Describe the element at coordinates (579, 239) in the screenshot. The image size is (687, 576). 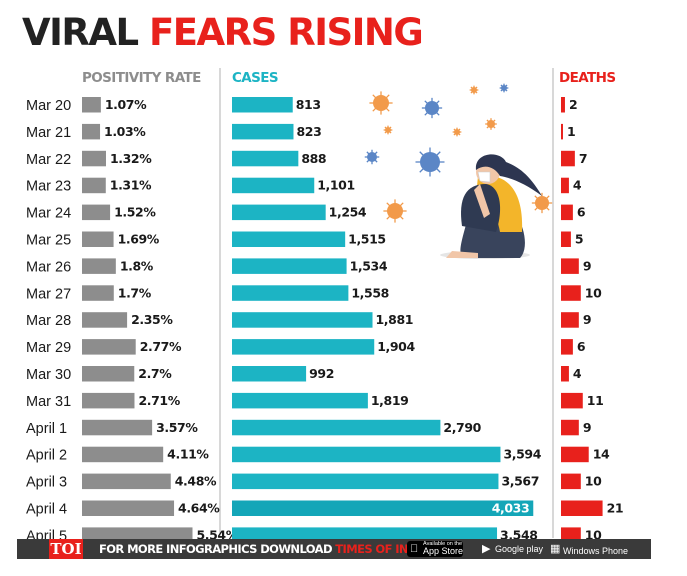
I see `deaths-value: 5` at that location.